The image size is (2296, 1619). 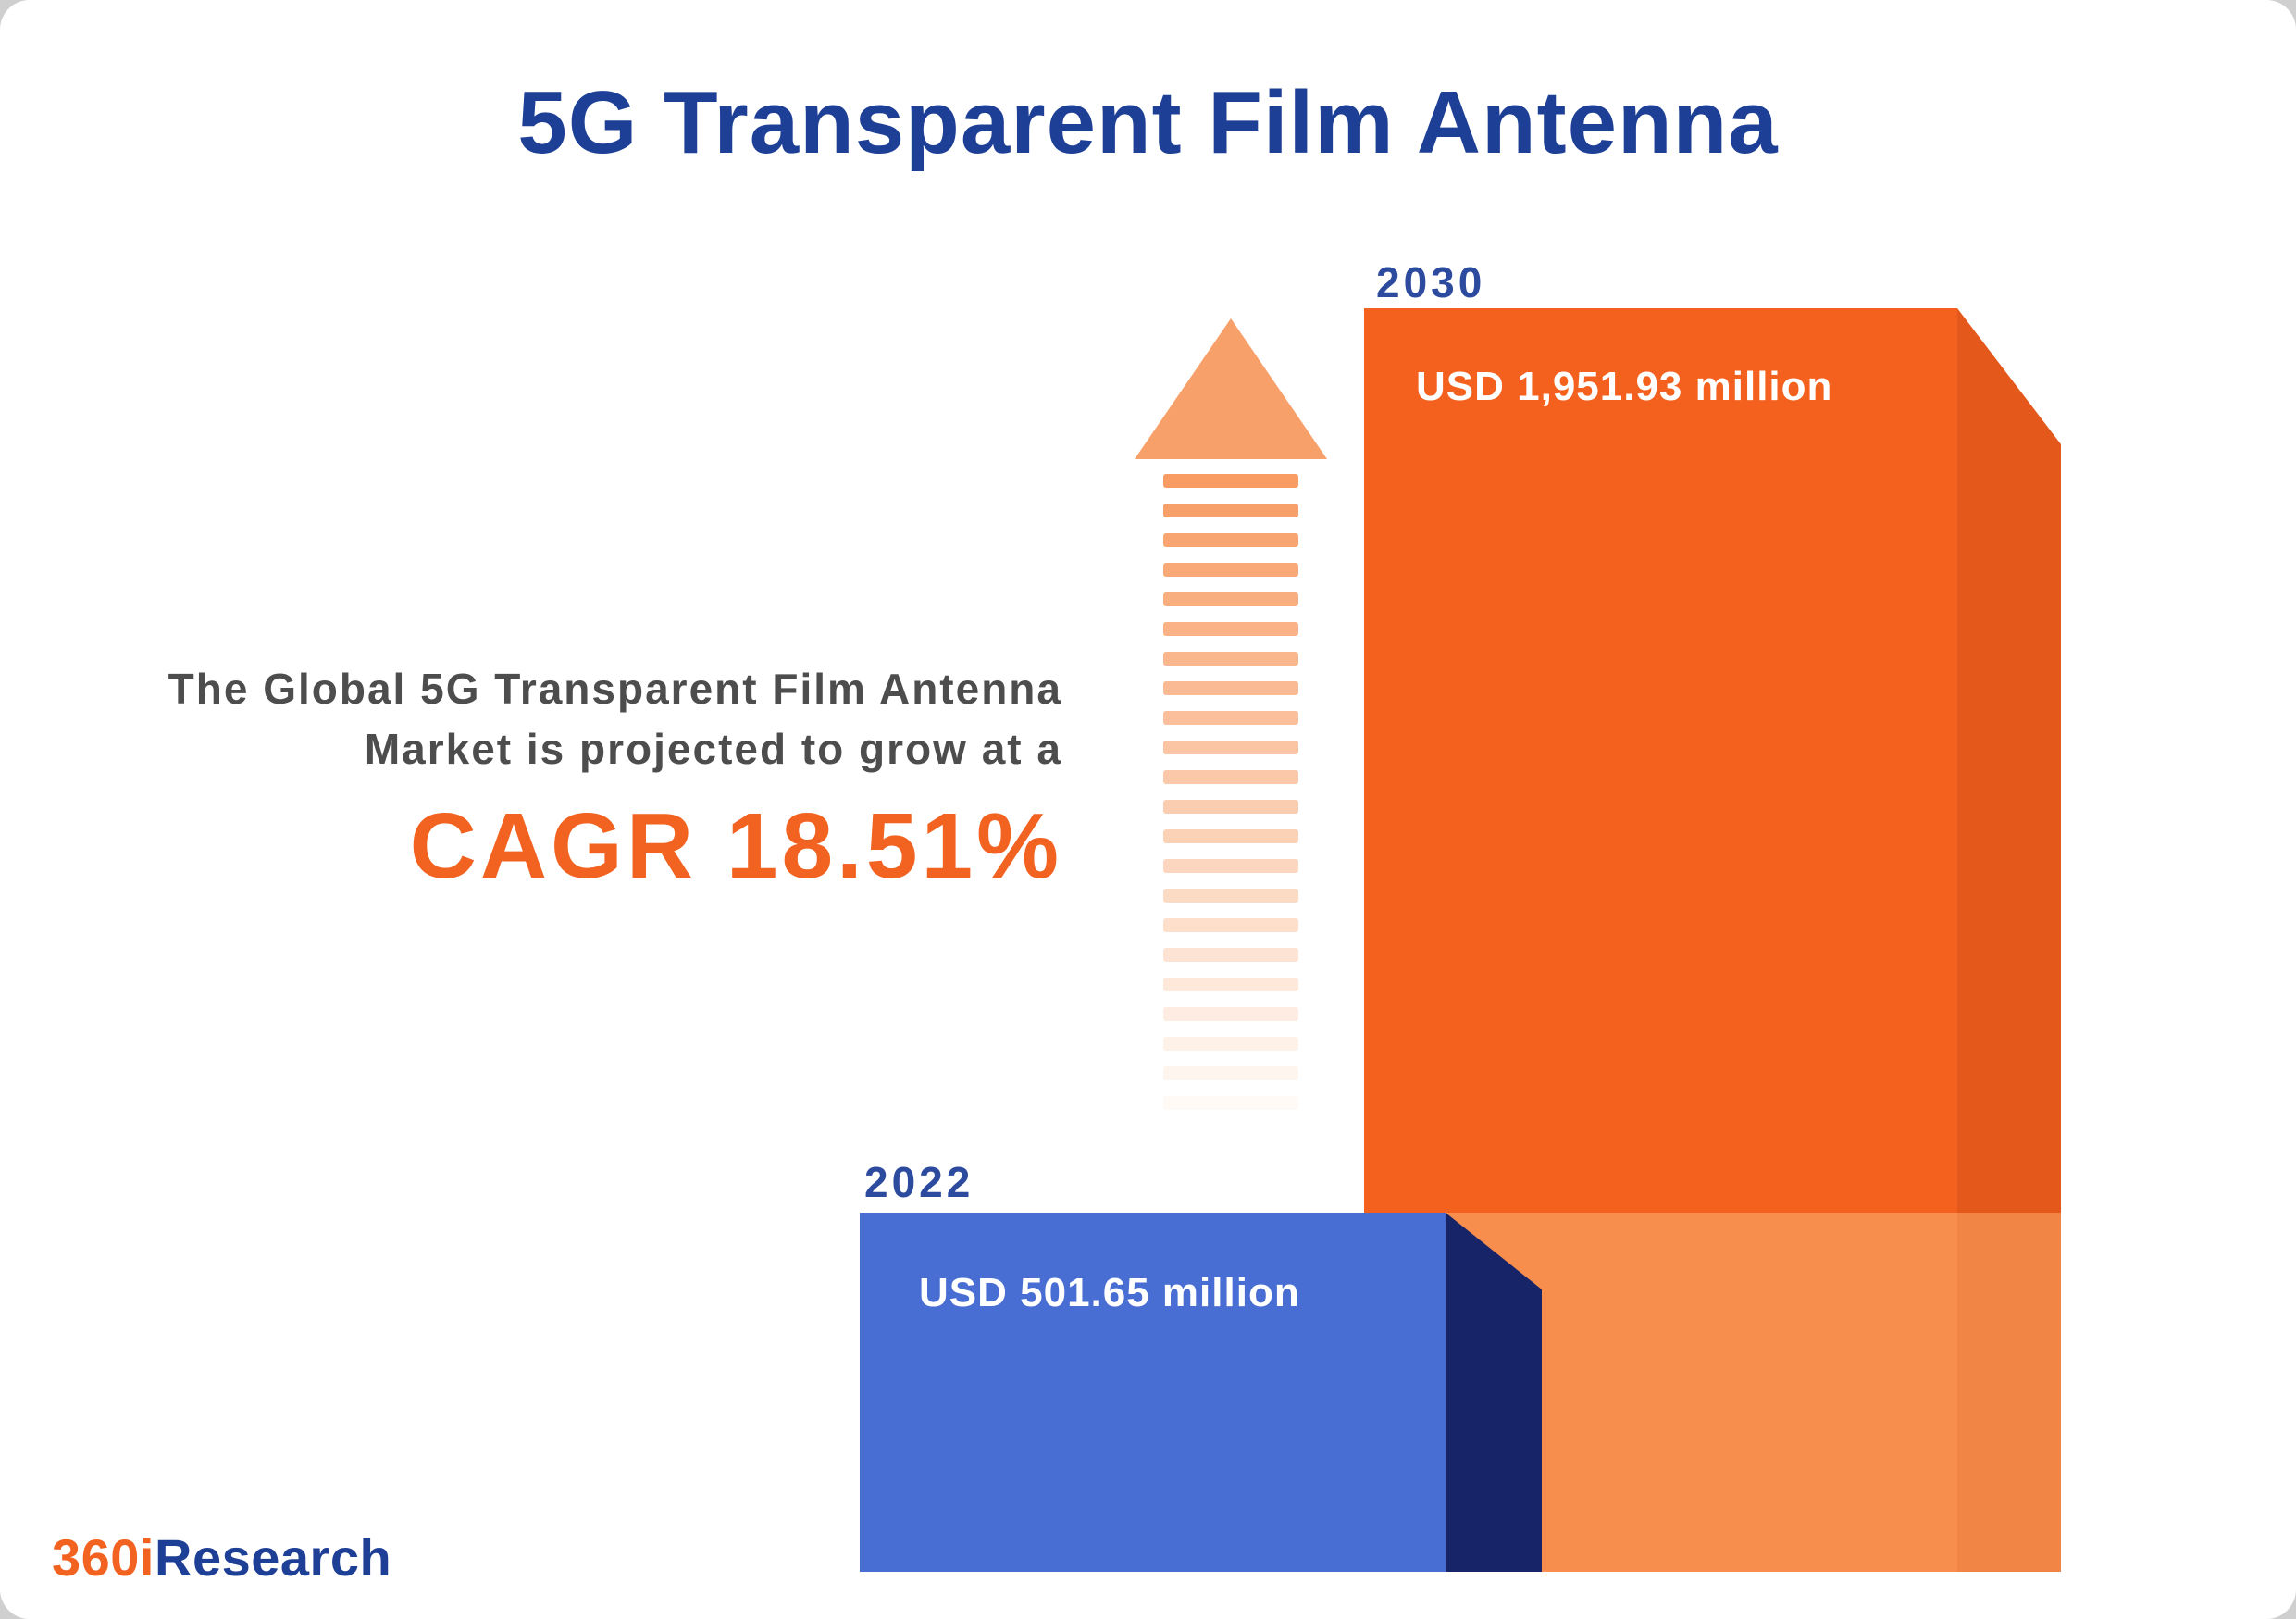 I want to click on growth-arrow-icon, so click(x=1231, y=714).